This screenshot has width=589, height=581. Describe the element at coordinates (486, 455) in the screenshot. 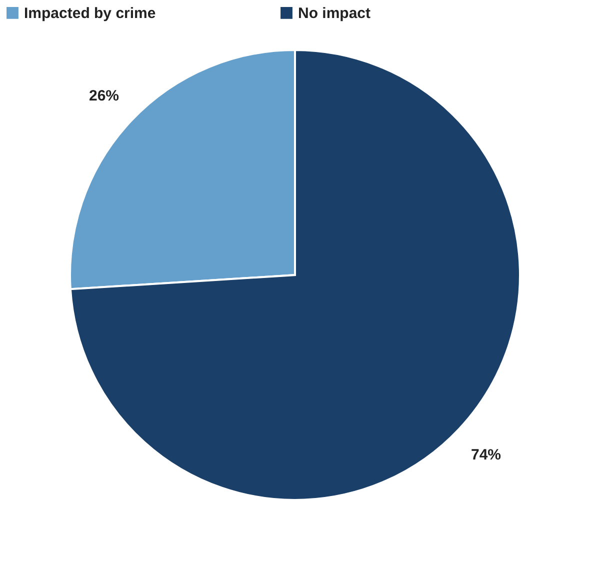

I see `data-label: 74%` at that location.